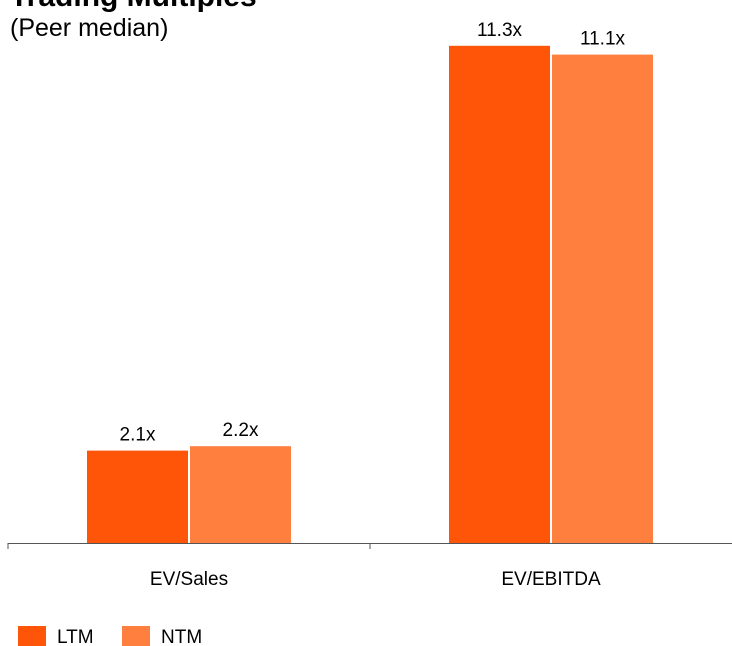  What do you see at coordinates (189, 579) in the screenshot?
I see `x-tick-label: EV/Sales` at bounding box center [189, 579].